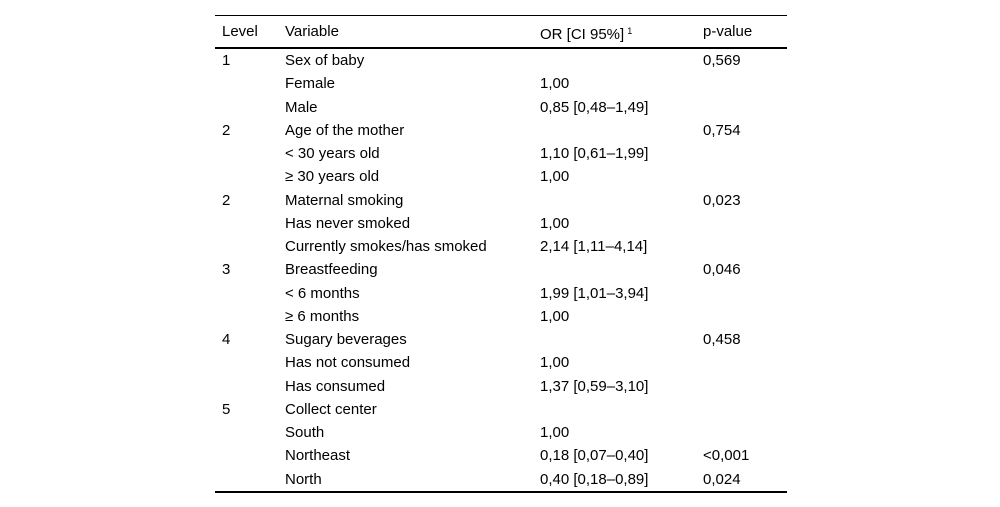  What do you see at coordinates (501, 479) in the screenshot?
I see `table-row: North 0,40 [0,18–0,89] 0,024` at bounding box center [501, 479].